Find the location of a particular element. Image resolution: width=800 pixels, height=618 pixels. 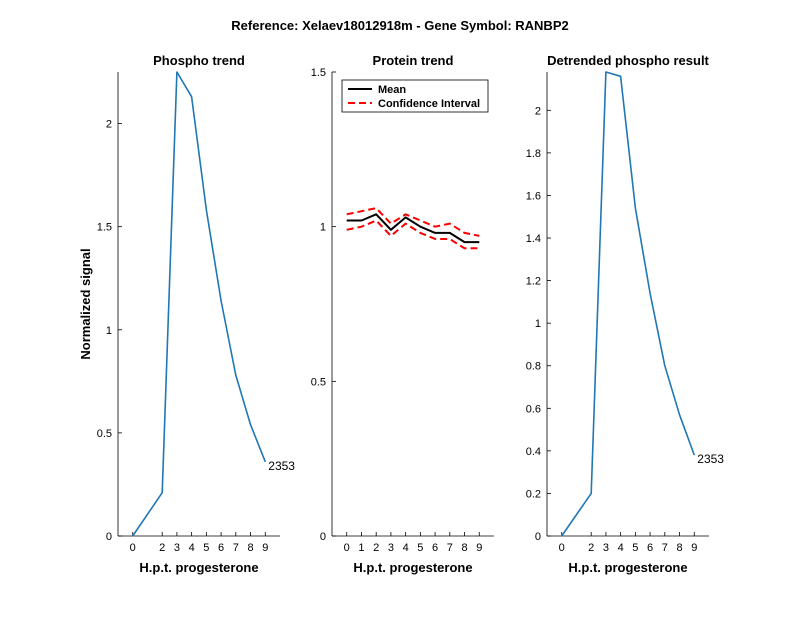

chart-title: Phospho trend is located at coordinates (199, 60).